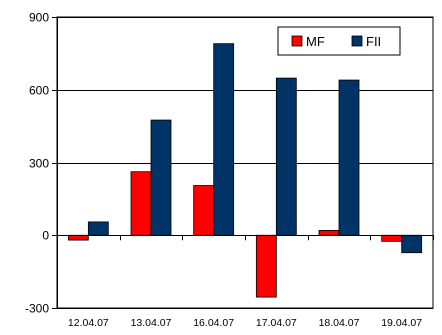  Describe the element at coordinates (339, 323) in the screenshot. I see `x-tick-label: 18.04.07` at that location.